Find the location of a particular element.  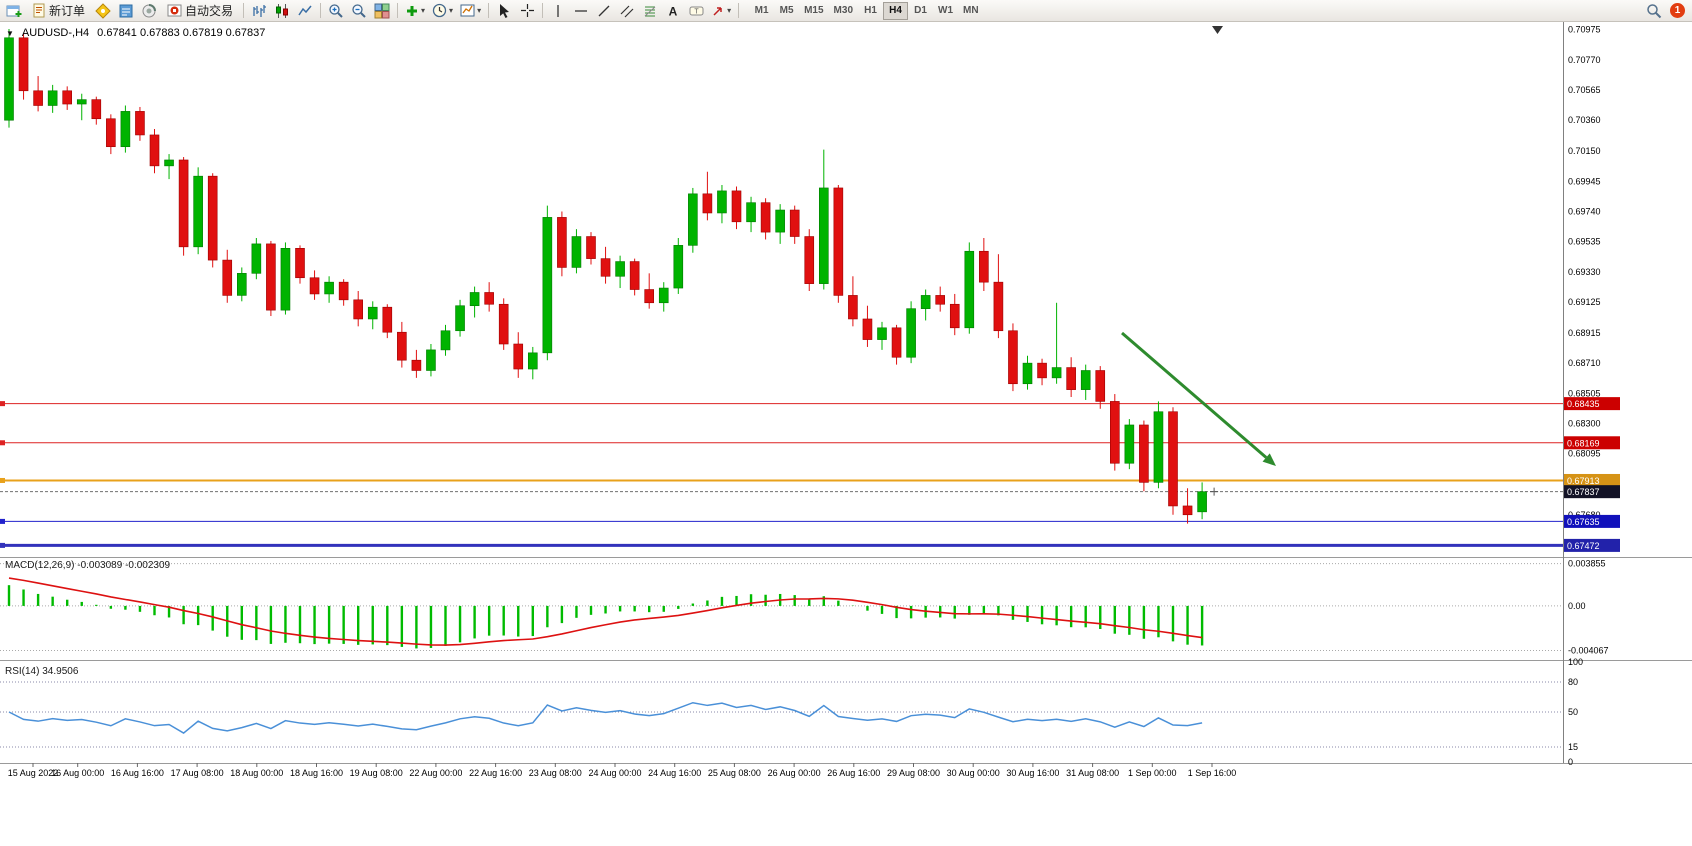

zoom-in-icon is located at coordinates (336, 10).